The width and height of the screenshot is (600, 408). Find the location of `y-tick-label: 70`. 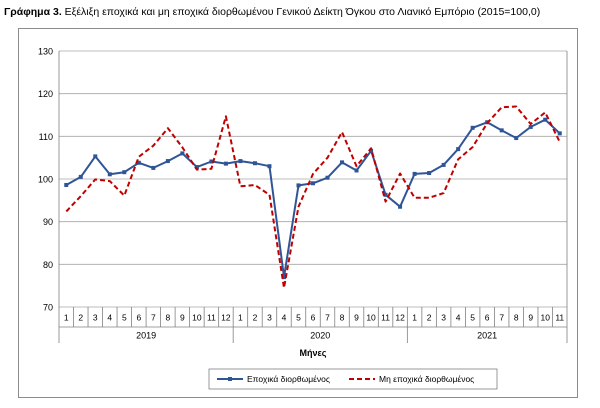

y-tick-label: 70 is located at coordinates (48, 308).